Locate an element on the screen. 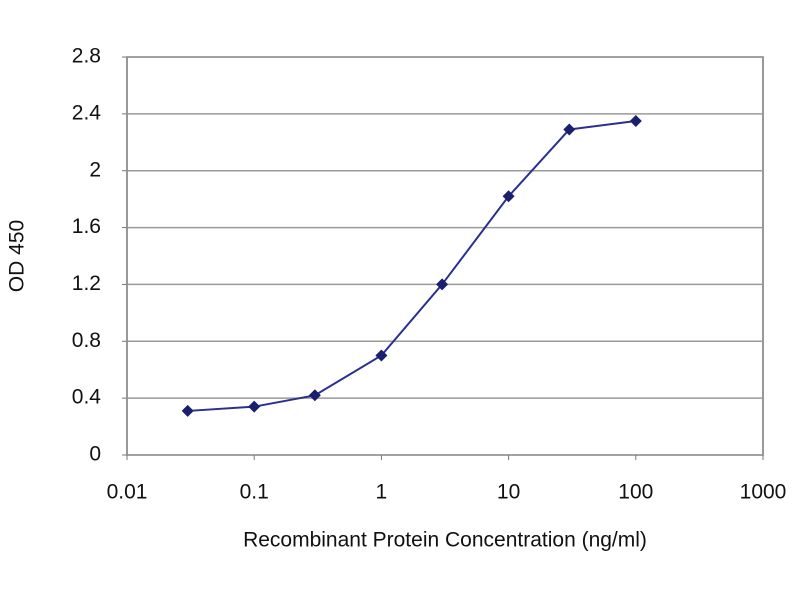  x-tick-label: 0.1 is located at coordinates (254, 492).